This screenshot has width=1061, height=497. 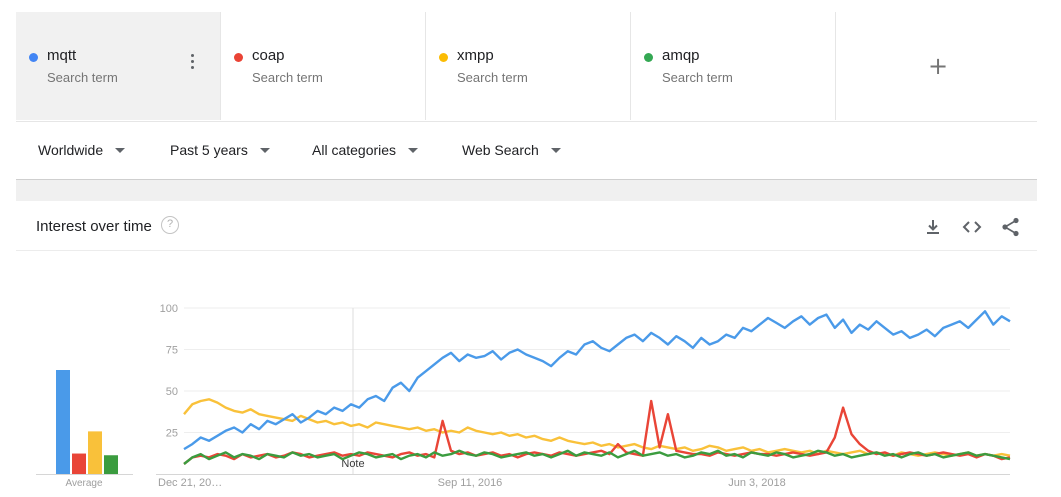 I want to click on region-filter: Worldwide, so click(x=82, y=150).